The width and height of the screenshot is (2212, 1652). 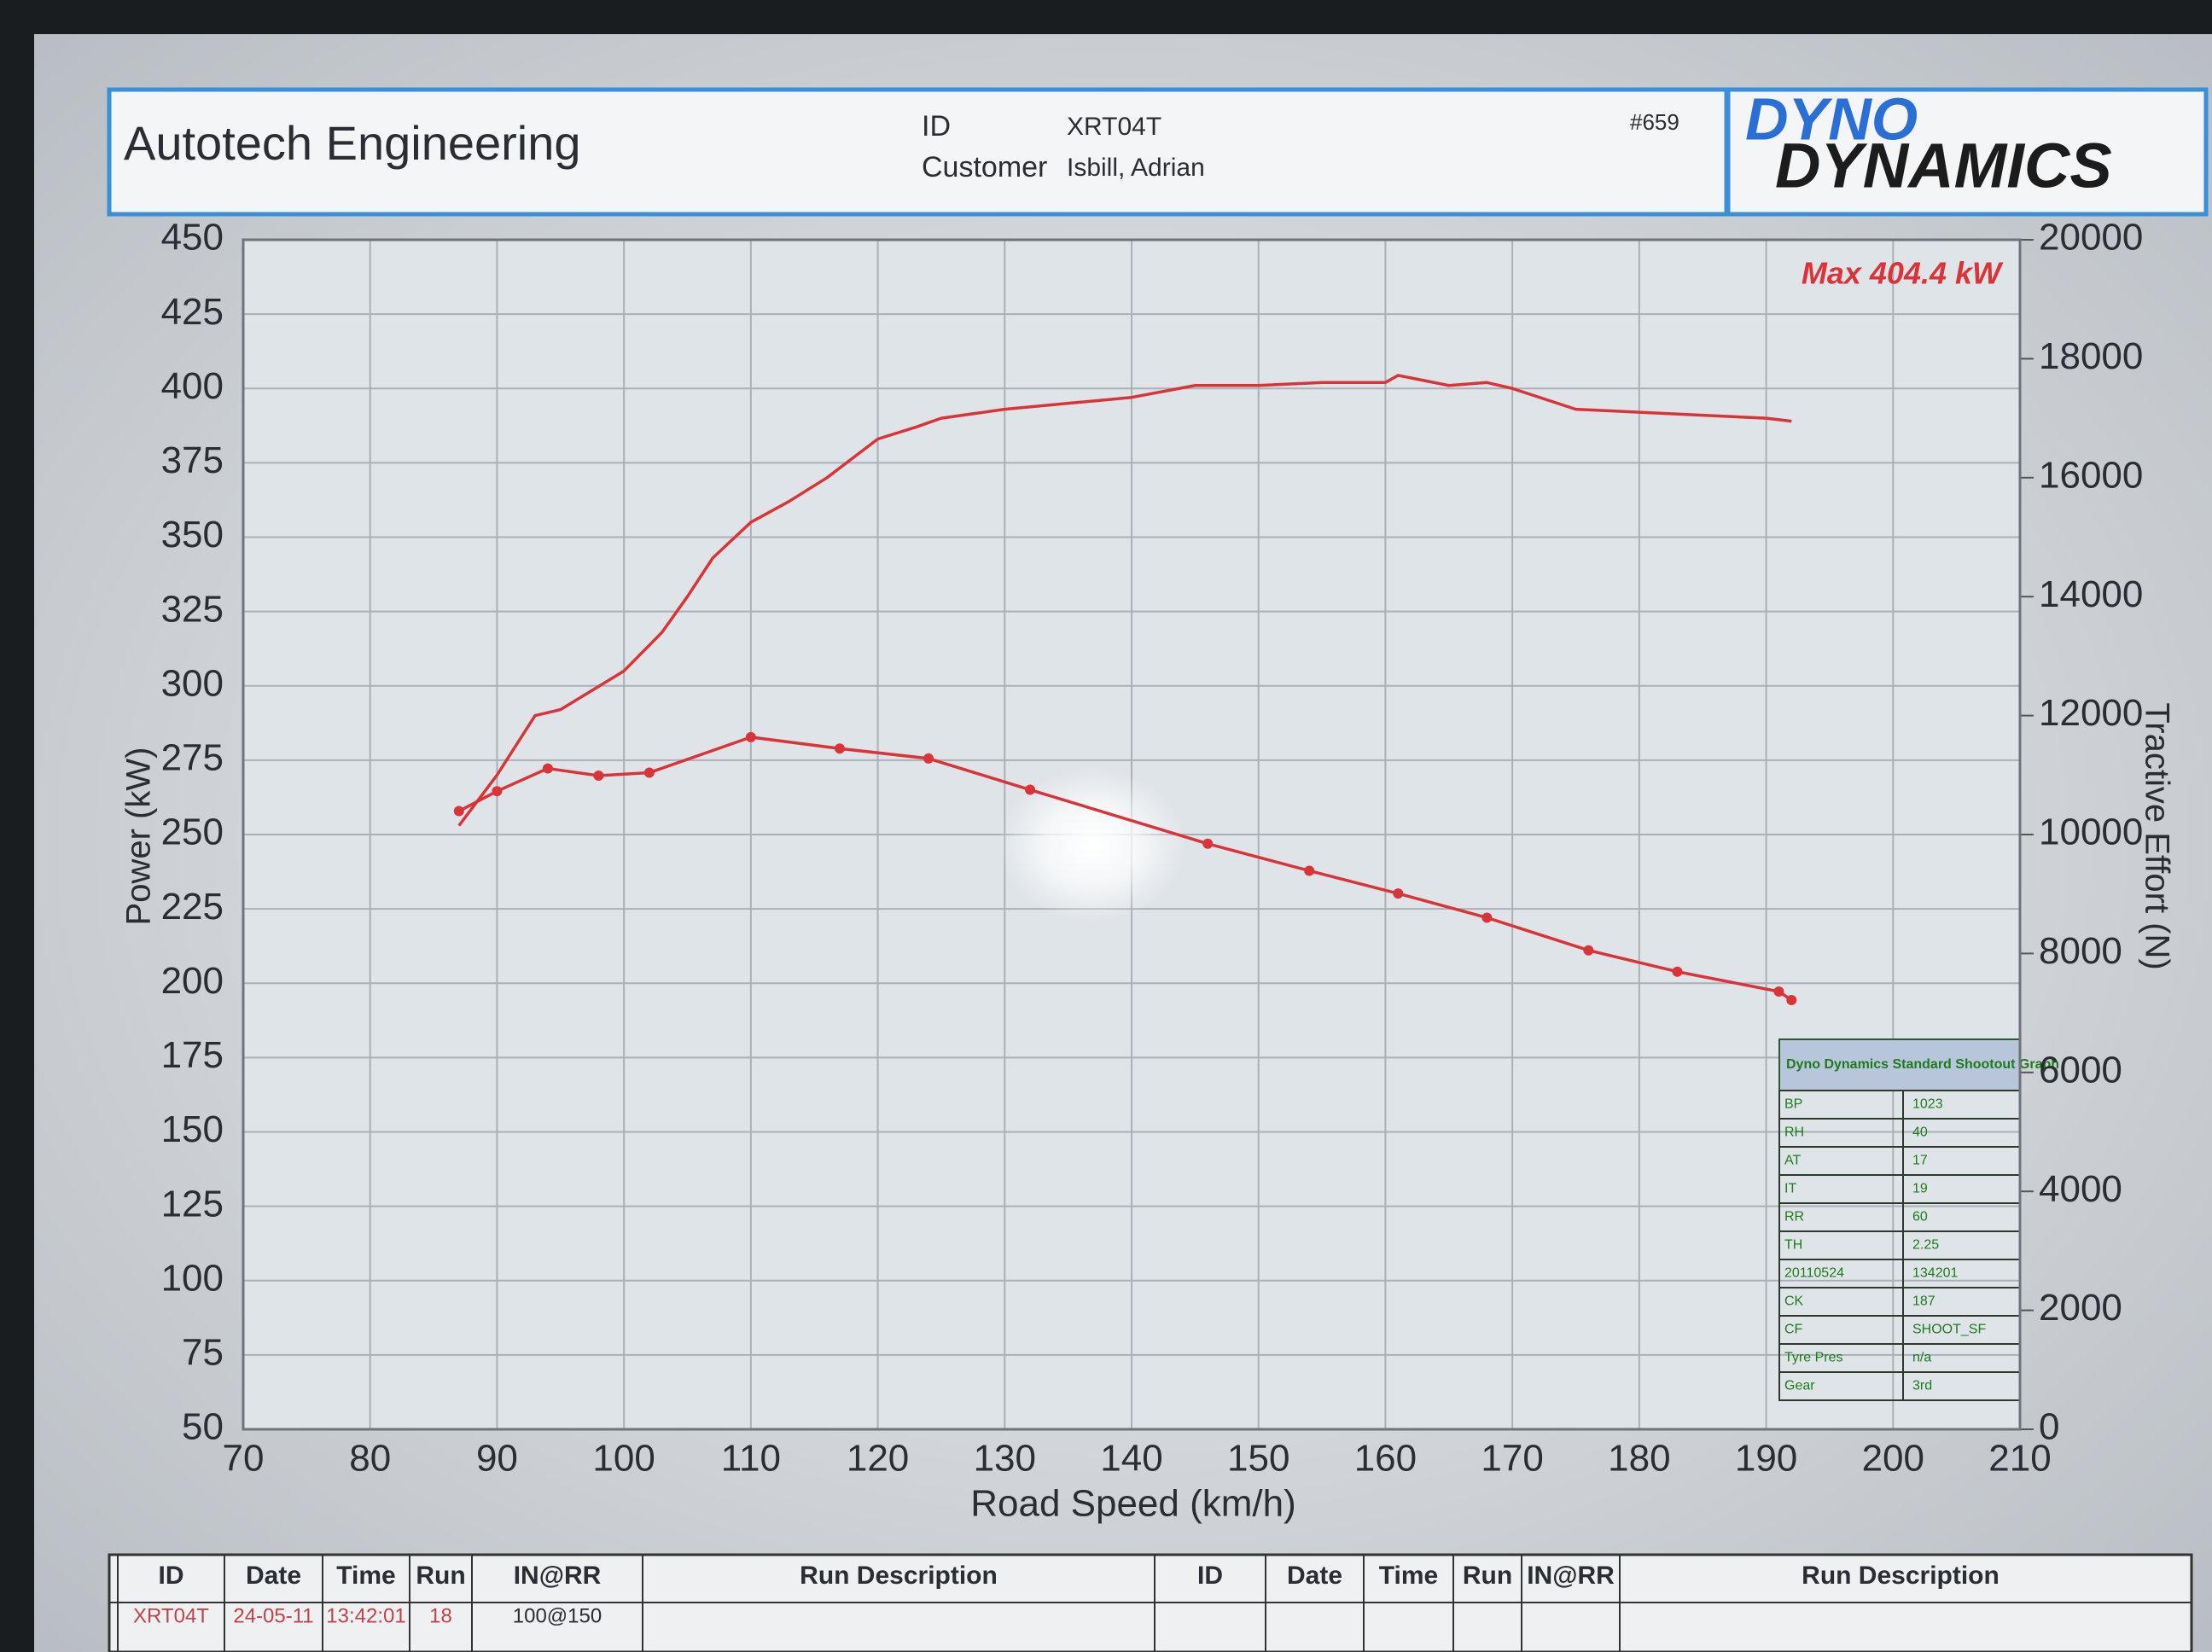 I want to click on x-tick-label: 80, so click(x=370, y=1459).